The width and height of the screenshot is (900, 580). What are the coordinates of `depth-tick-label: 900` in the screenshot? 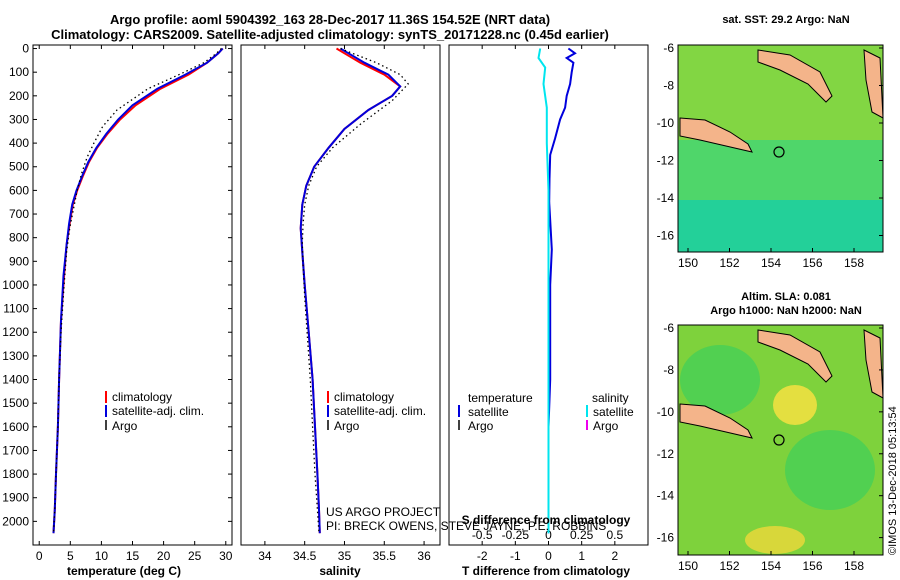 It's located at (19, 261).